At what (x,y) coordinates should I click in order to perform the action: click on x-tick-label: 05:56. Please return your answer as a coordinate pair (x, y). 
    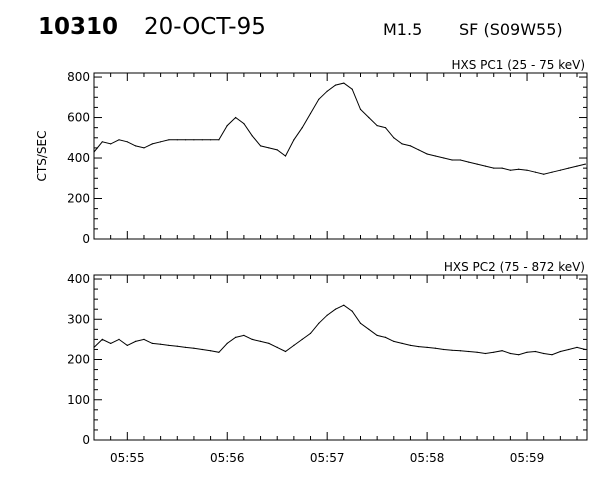
    Looking at the image, I should click on (227, 458).